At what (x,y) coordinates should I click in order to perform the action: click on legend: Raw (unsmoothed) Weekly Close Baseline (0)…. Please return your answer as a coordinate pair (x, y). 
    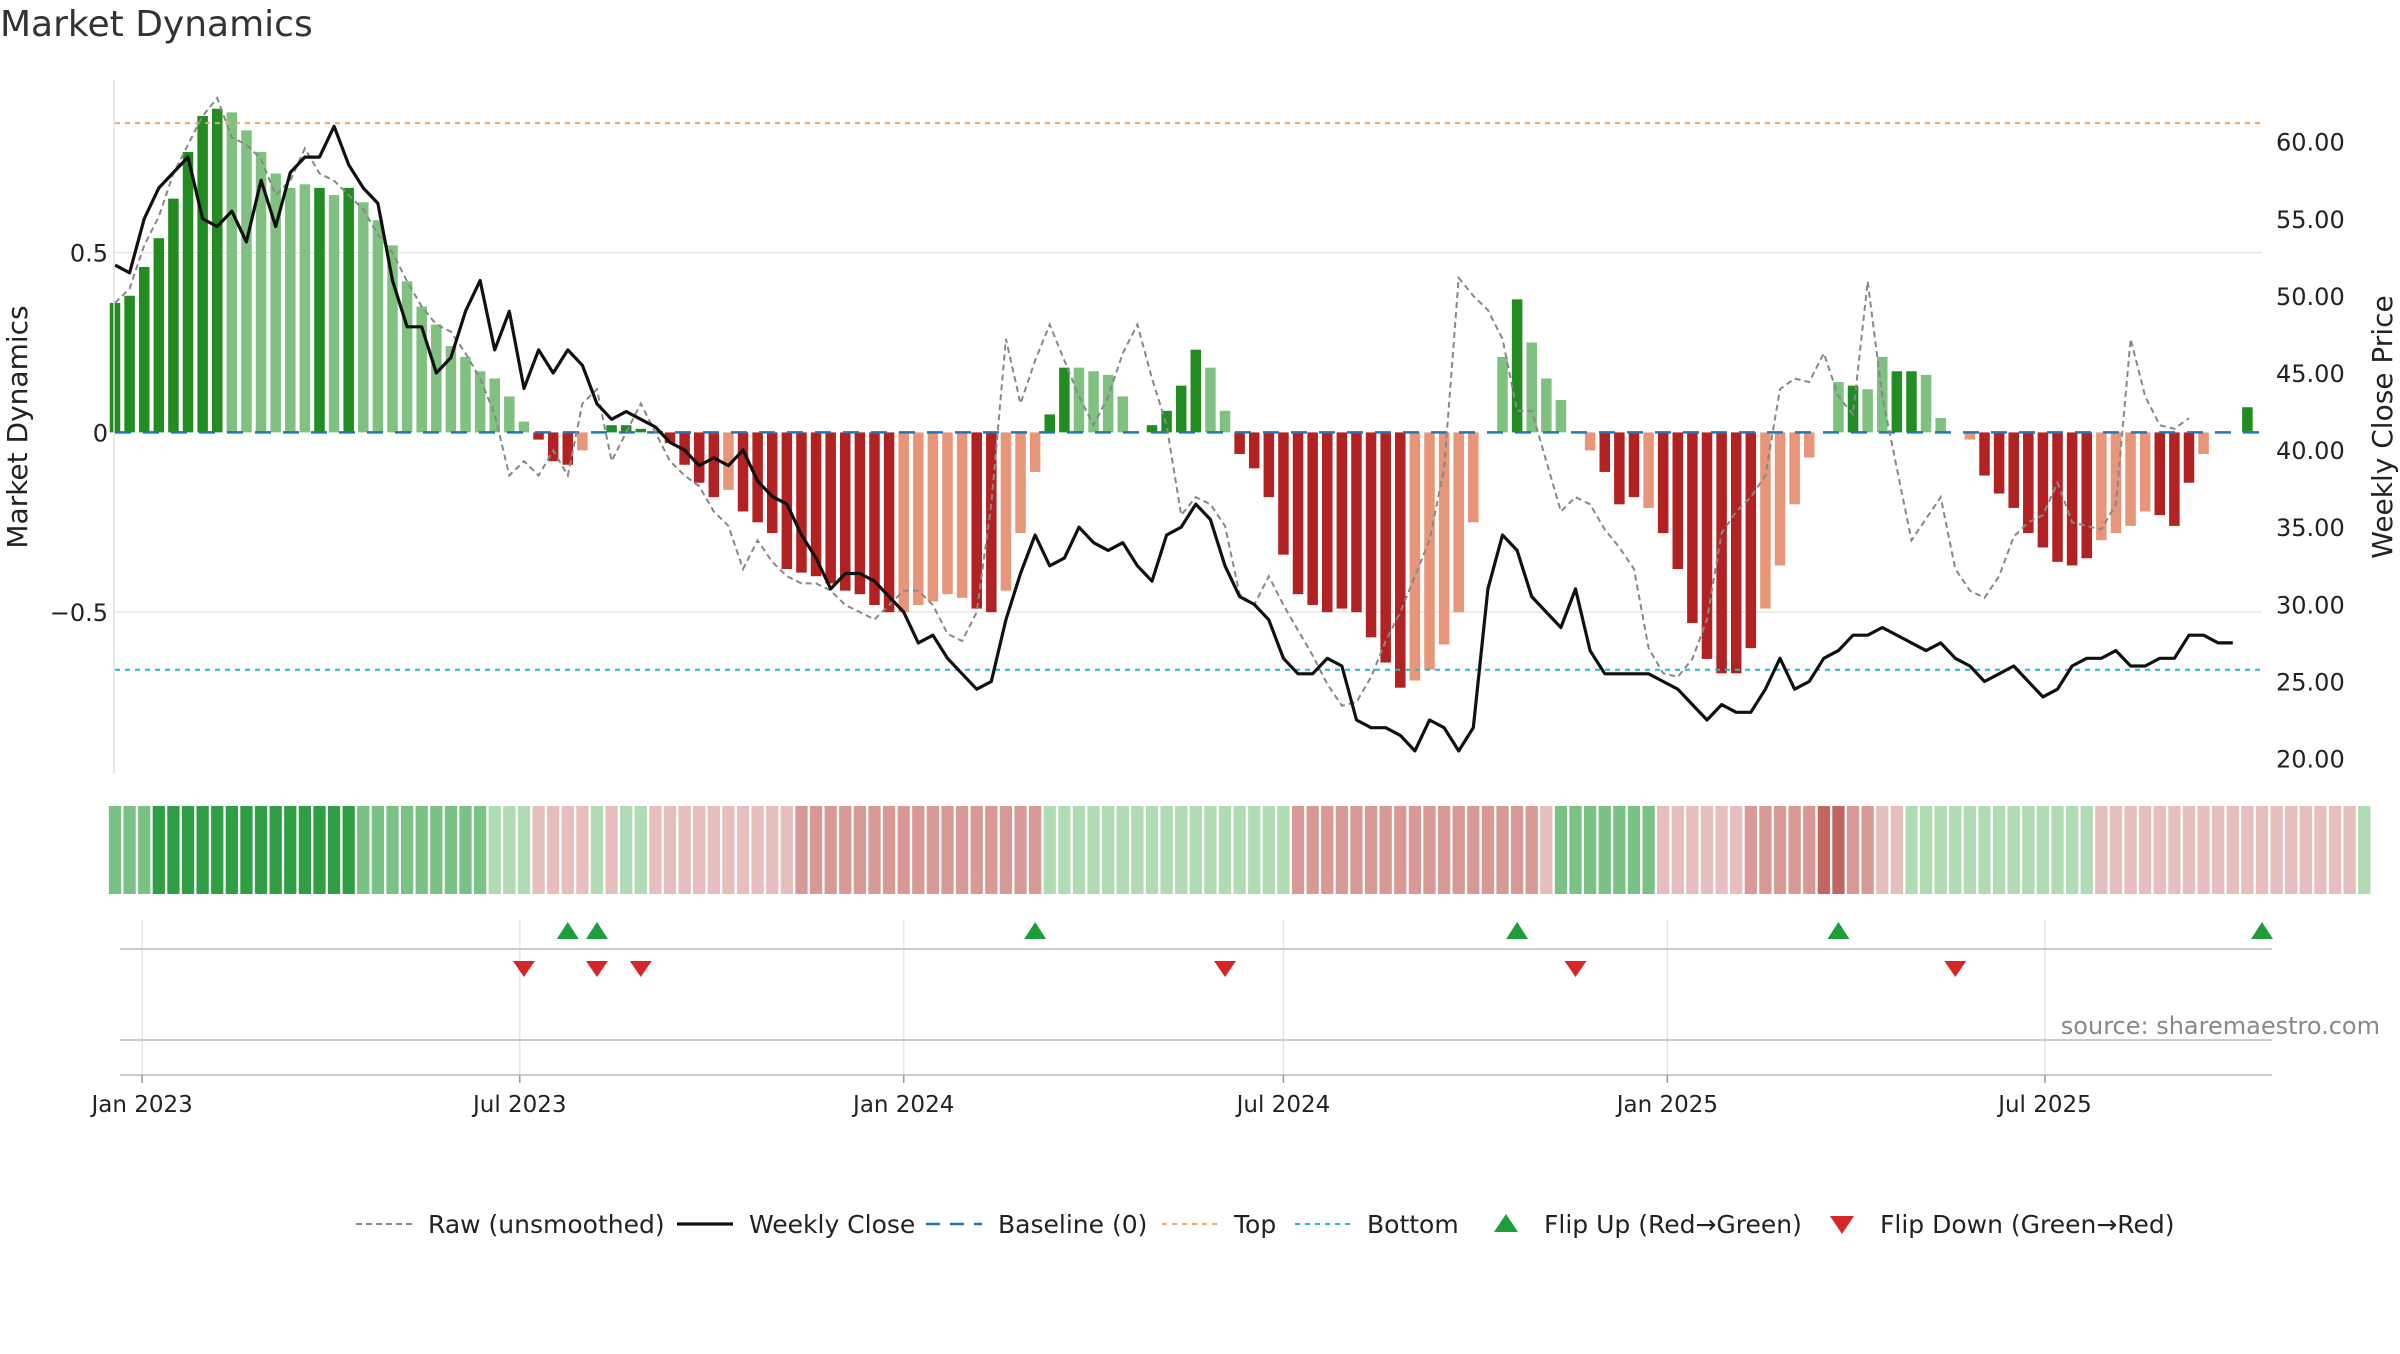
    Looking at the image, I should click on (1265, 1224).